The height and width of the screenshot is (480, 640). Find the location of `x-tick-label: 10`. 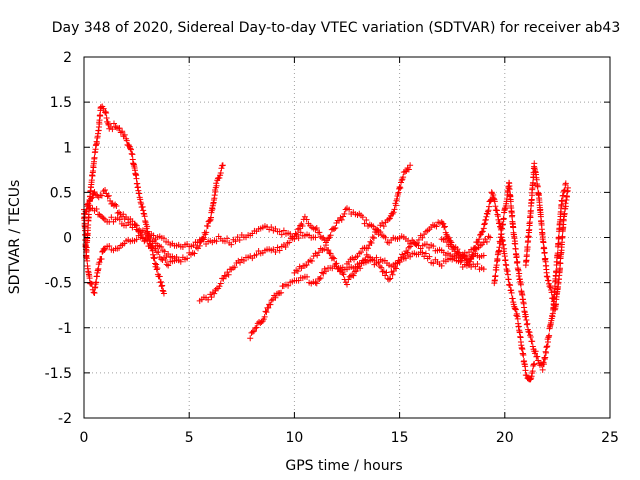

x-tick-label: 10 is located at coordinates (294, 438).